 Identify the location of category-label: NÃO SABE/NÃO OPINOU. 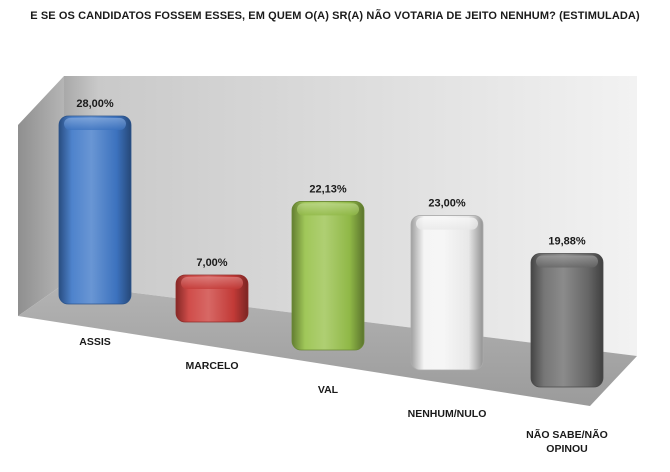
(567, 441).